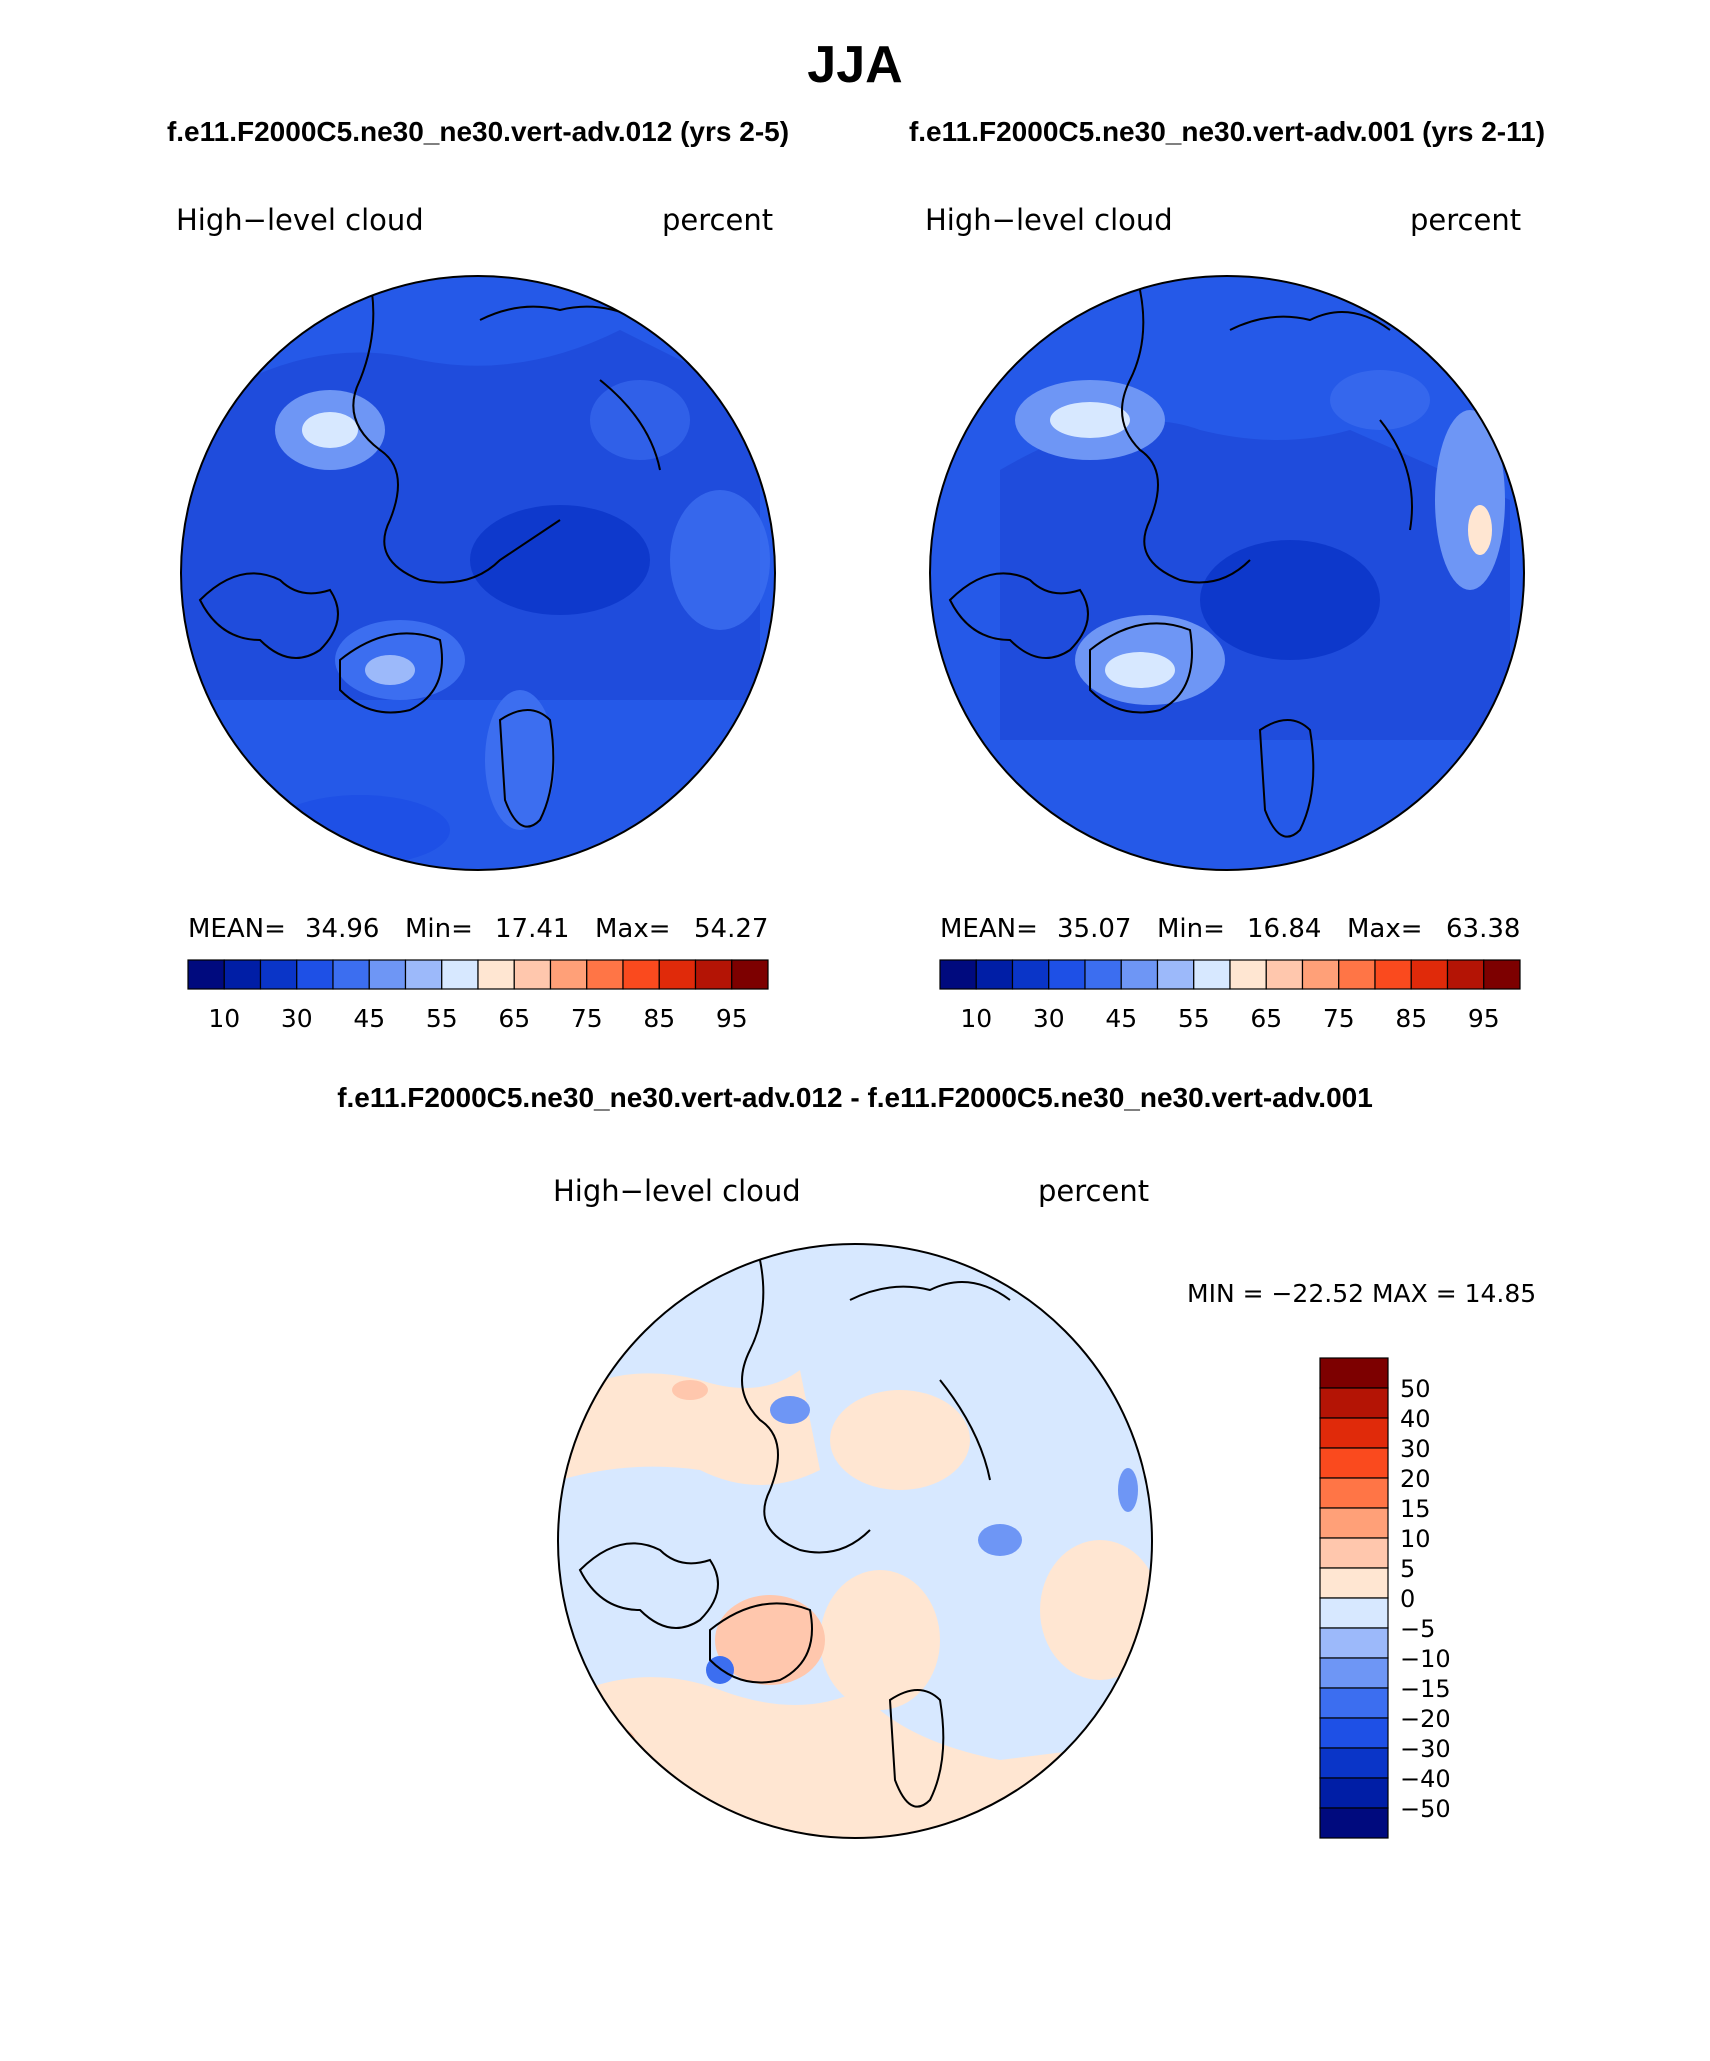  I want to click on left-map-border, so click(478, 573).